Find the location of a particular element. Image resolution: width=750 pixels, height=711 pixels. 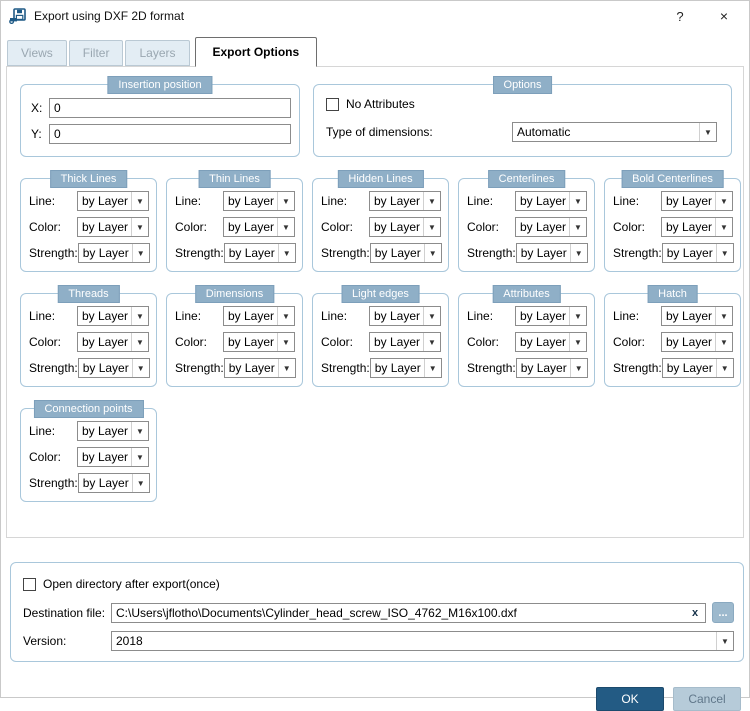

cancel-button: Cancel is located at coordinates (707, 699).